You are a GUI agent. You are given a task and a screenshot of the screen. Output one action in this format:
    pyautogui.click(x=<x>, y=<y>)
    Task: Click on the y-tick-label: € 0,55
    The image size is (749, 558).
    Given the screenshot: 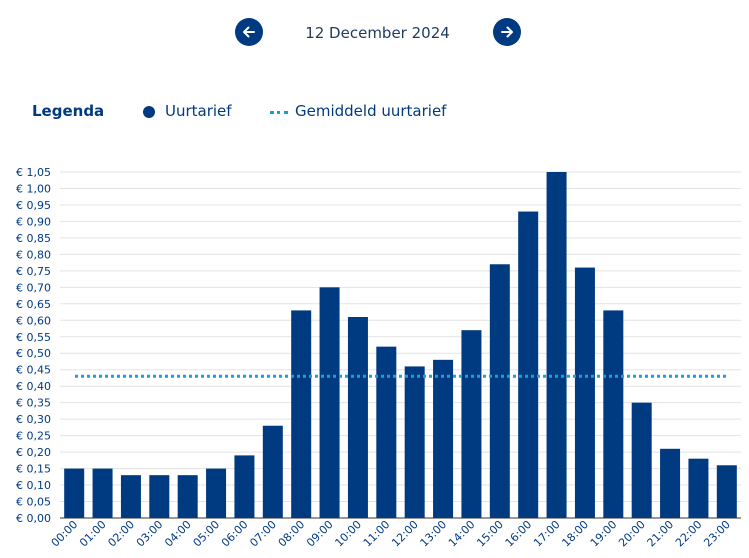 What is the action you would take?
    pyautogui.click(x=33, y=337)
    